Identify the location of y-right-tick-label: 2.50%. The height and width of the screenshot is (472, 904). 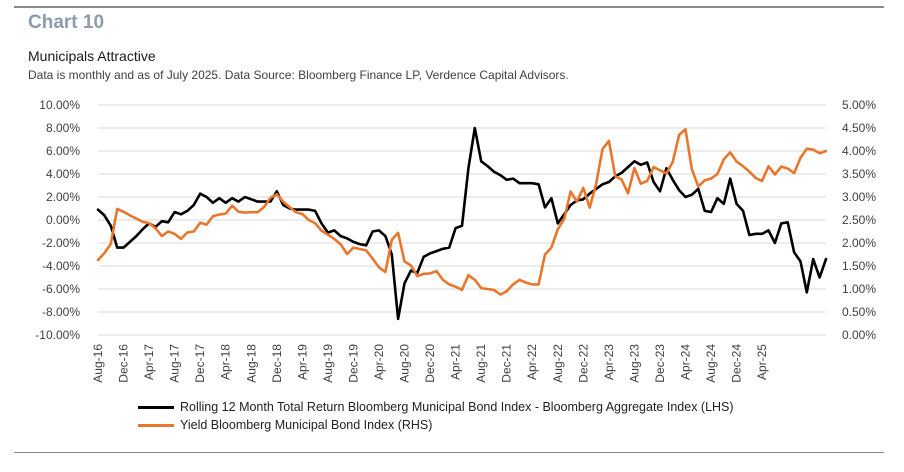
(859, 220).